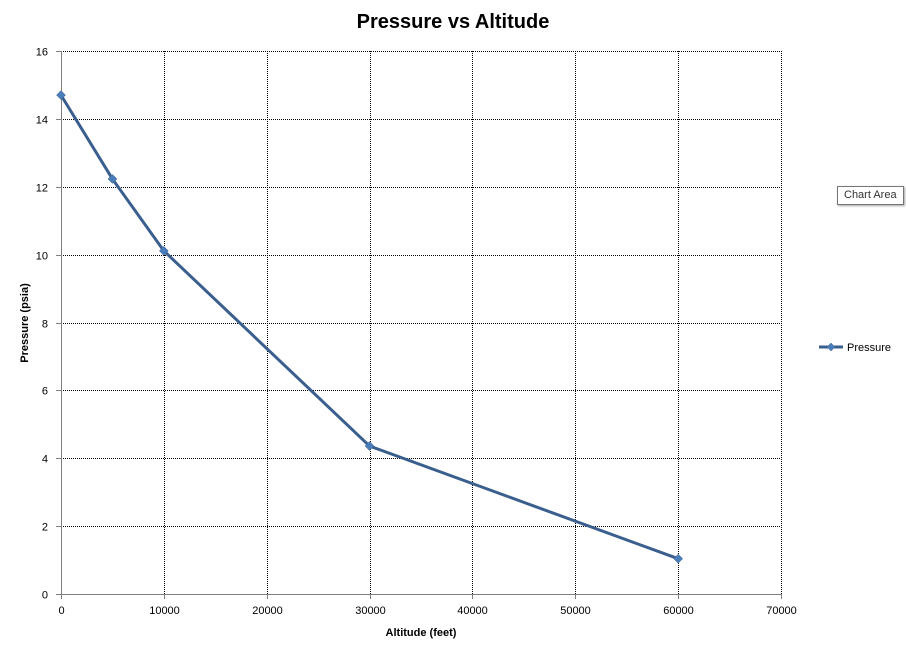  Describe the element at coordinates (678, 611) in the screenshot. I see `x-tick-label: 60000` at that location.